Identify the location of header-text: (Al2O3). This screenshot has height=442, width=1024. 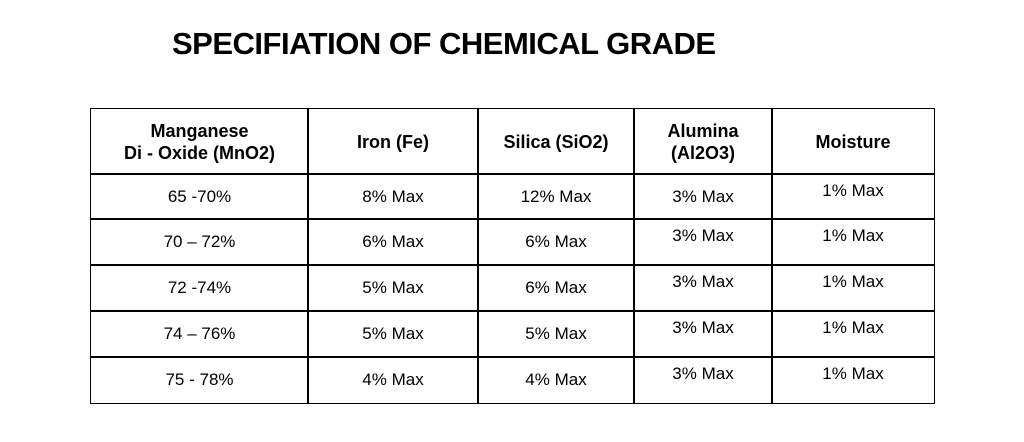
(702, 152).